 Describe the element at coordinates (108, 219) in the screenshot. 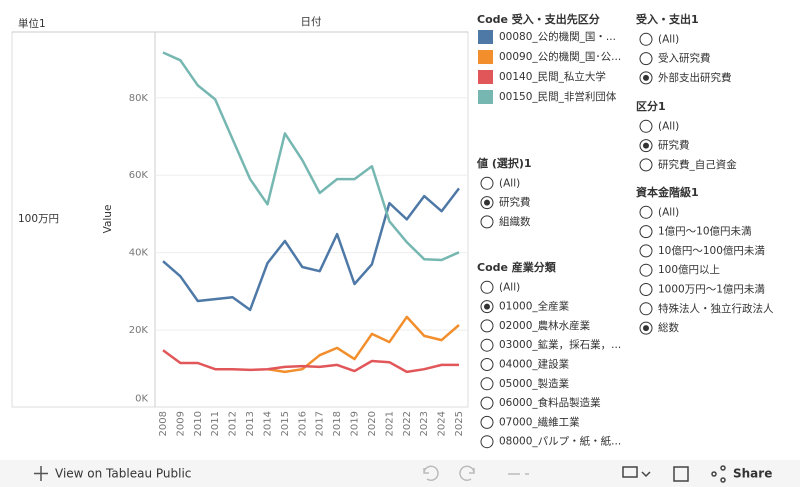

I see `y-axis-title: Value` at that location.